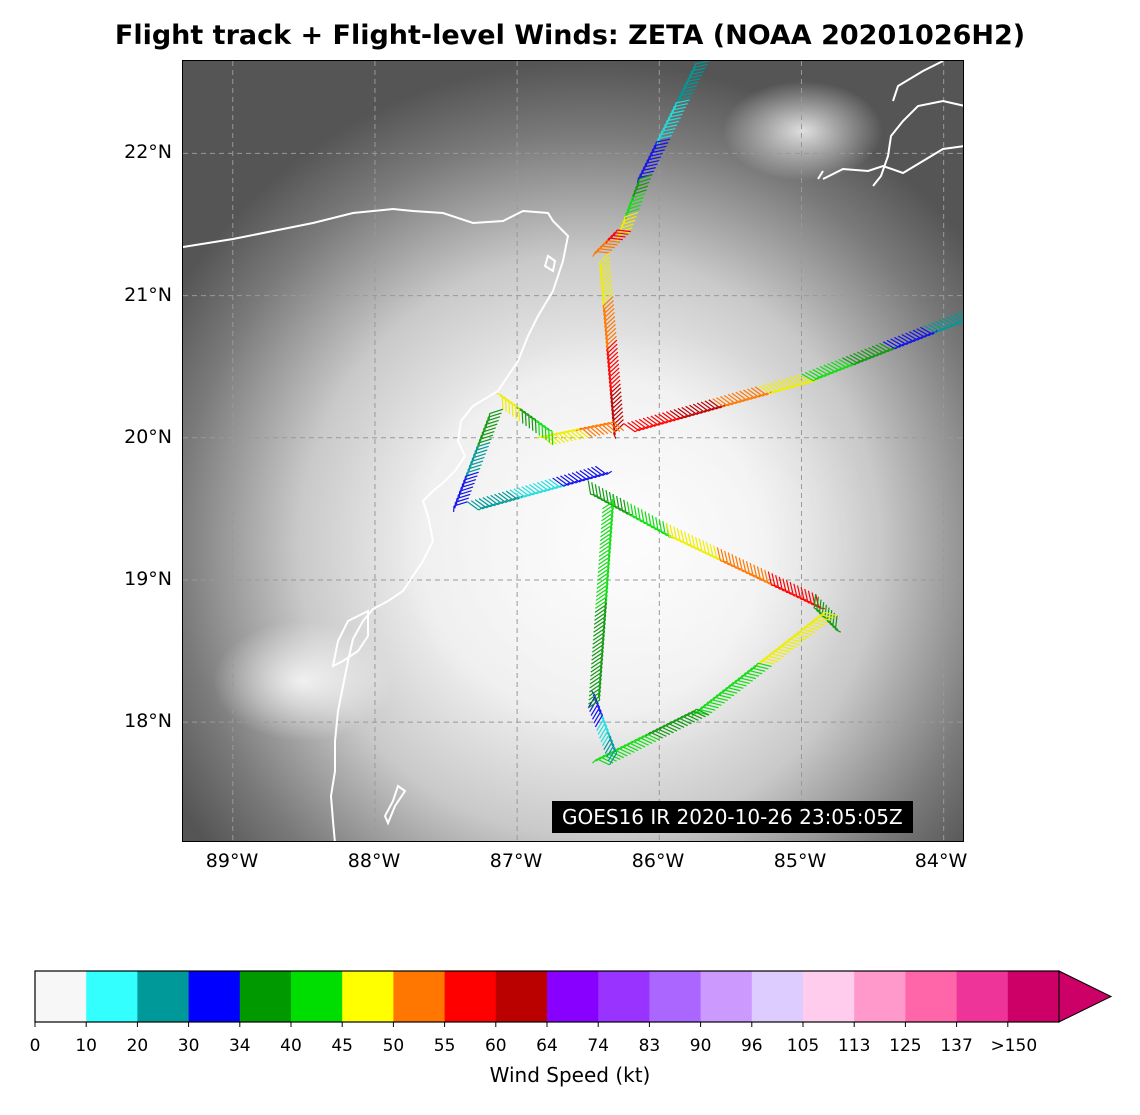 The width and height of the screenshot is (1140, 1115). What do you see at coordinates (35, 1046) in the screenshot?
I see `colorbar-tick-label: 0` at bounding box center [35, 1046].